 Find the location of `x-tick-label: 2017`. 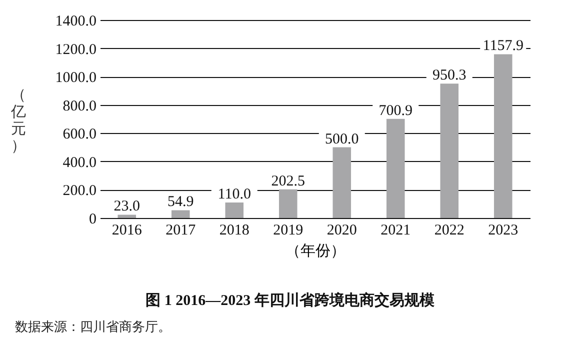

x-tick-label: 2017 is located at coordinates (181, 230).